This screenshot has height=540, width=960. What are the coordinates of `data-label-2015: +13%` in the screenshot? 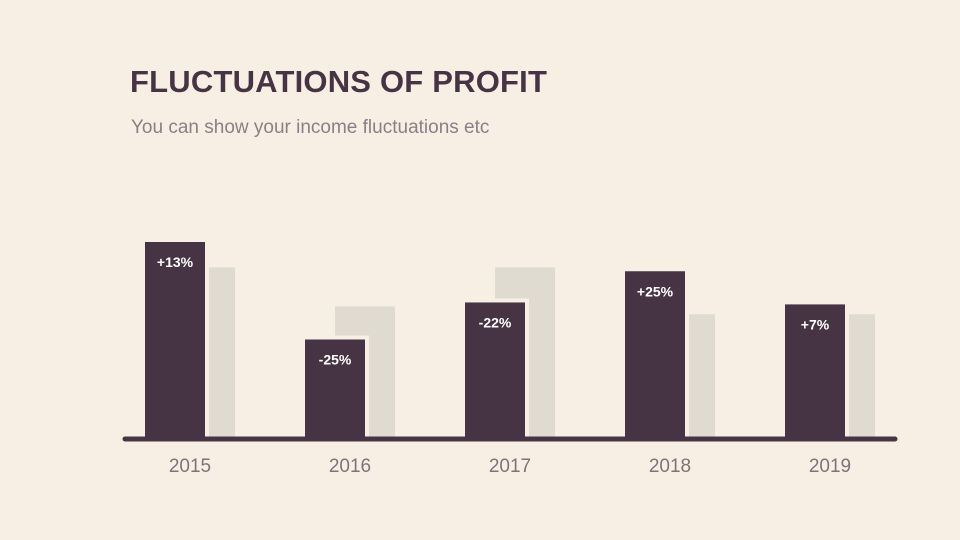 It's located at (175, 262).